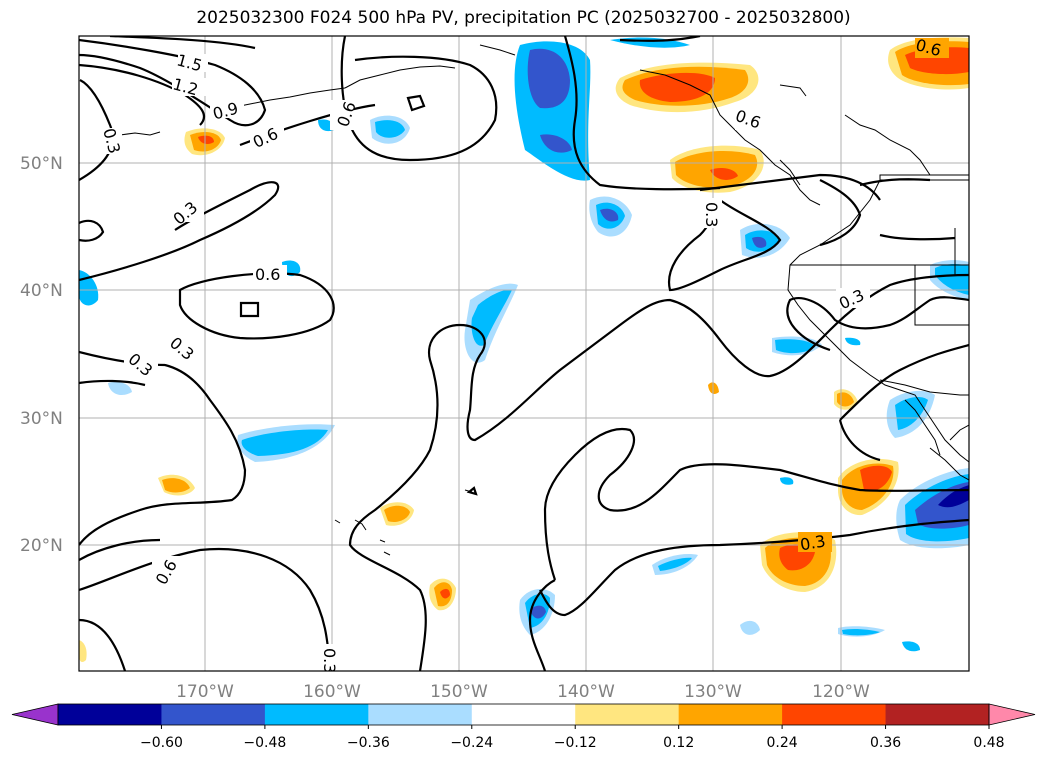 This screenshot has width=1047, height=765. What do you see at coordinates (678, 743) in the screenshot?
I see `colorbar-tick-label: 0.12` at bounding box center [678, 743].